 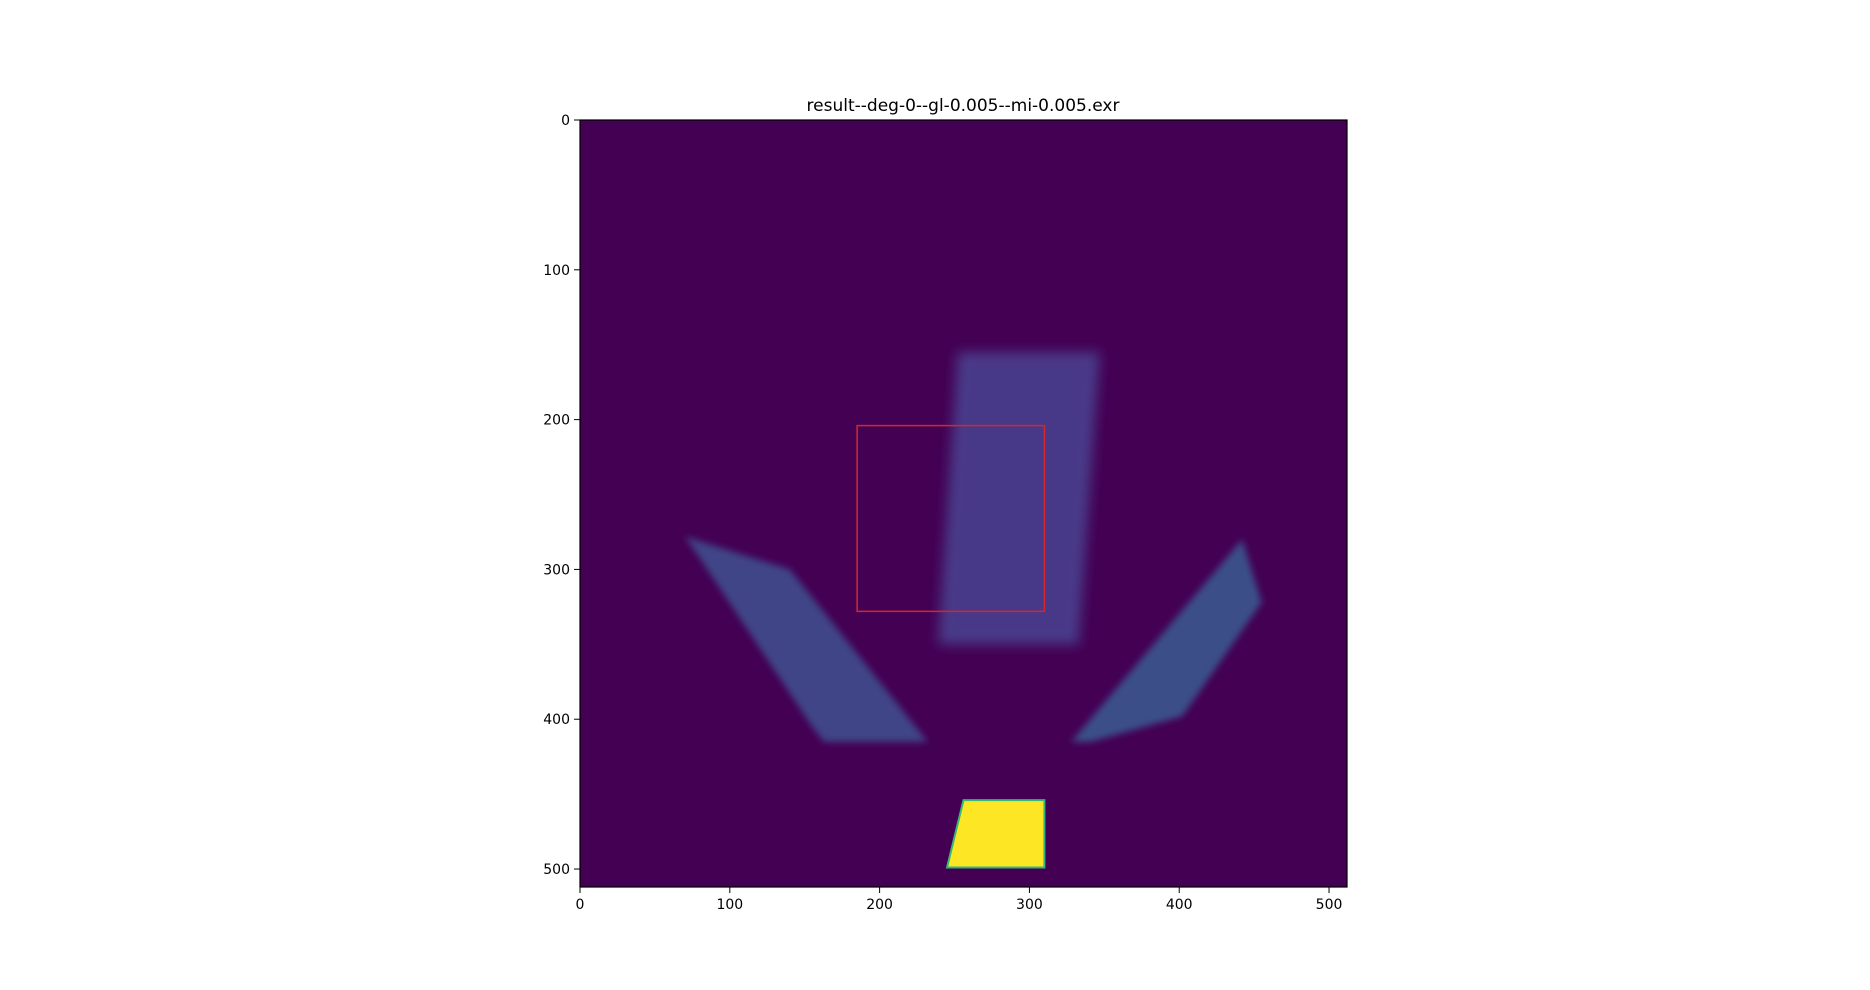 I want to click on x-tick-label: 100, so click(x=729, y=905).